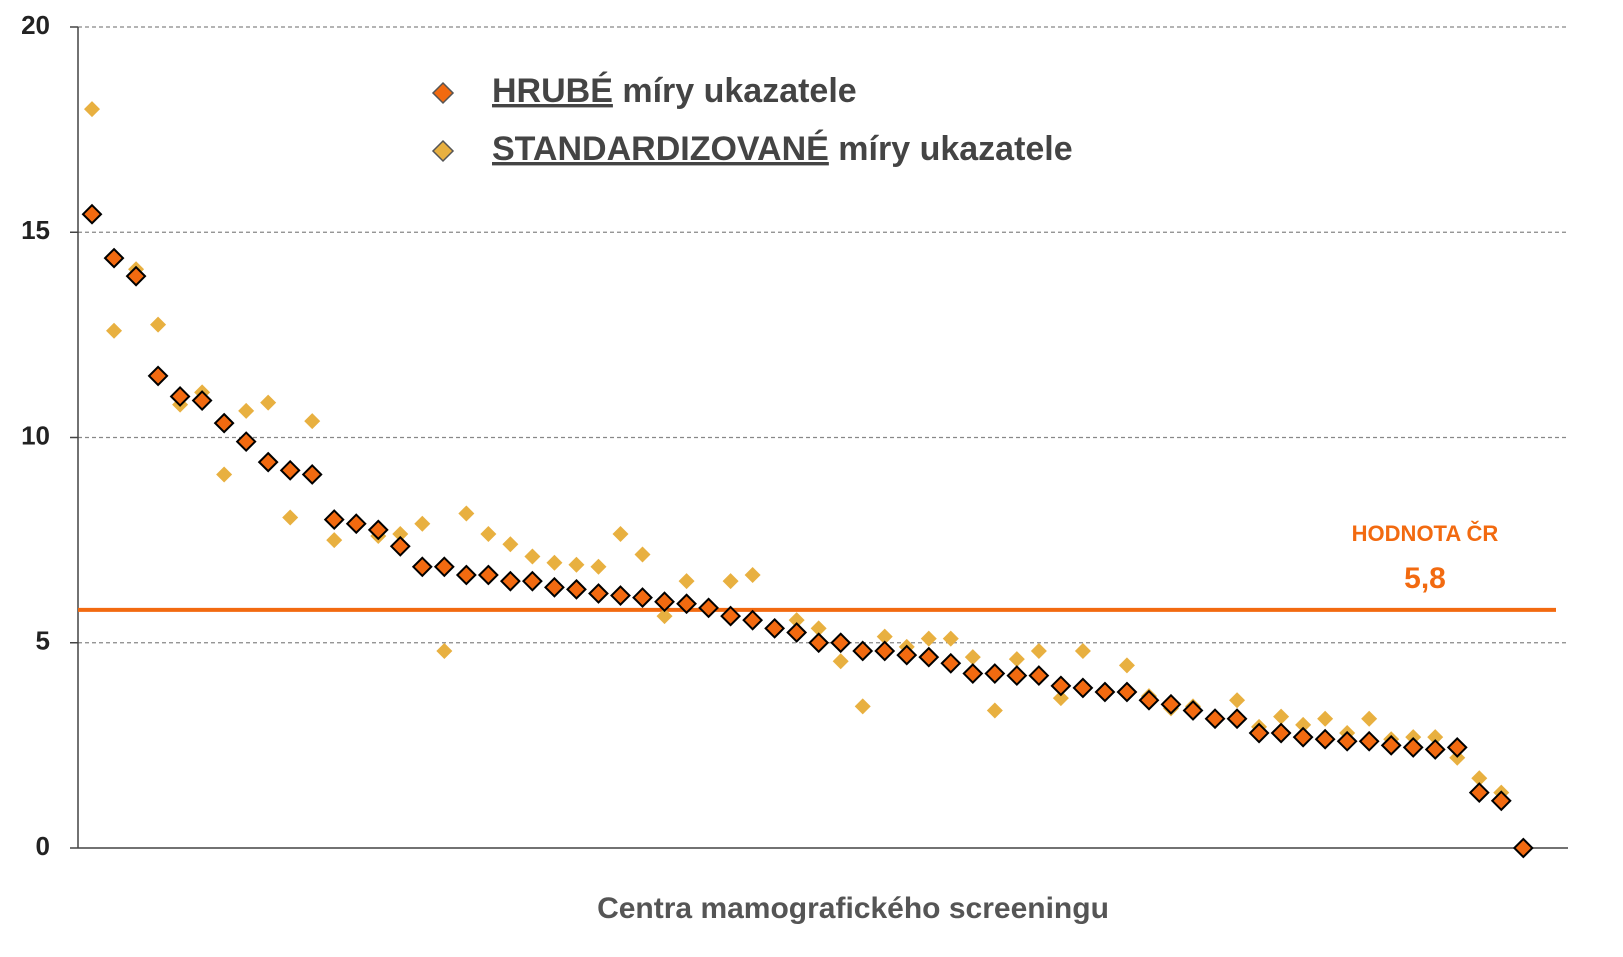 This screenshot has height=957, width=1623. What do you see at coordinates (853, 908) in the screenshot?
I see `x-axis-label: Centra mamografického screeningu` at bounding box center [853, 908].